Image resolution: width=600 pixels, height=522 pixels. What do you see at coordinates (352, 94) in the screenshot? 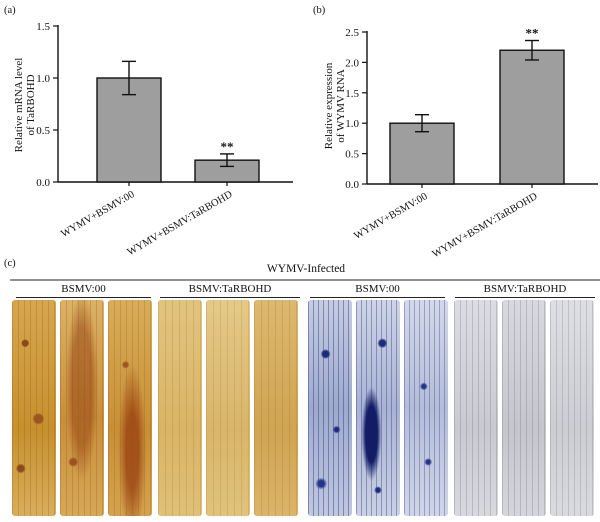
I see `chart-b-ytick-label-3: 1.5` at bounding box center [352, 94].